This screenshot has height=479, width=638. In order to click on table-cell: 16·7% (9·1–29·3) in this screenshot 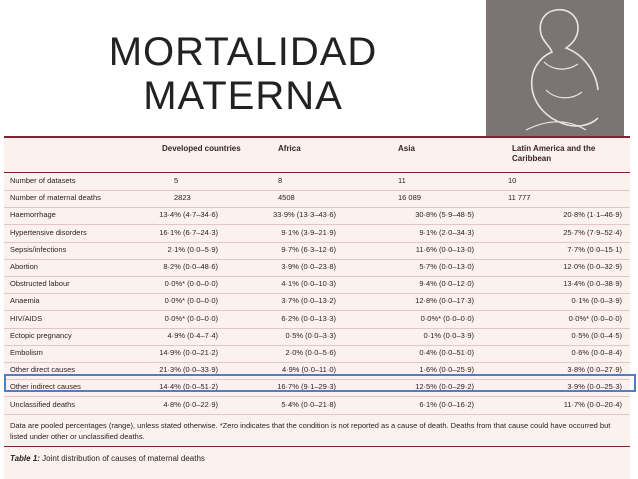, I will do `click(306, 387)`.